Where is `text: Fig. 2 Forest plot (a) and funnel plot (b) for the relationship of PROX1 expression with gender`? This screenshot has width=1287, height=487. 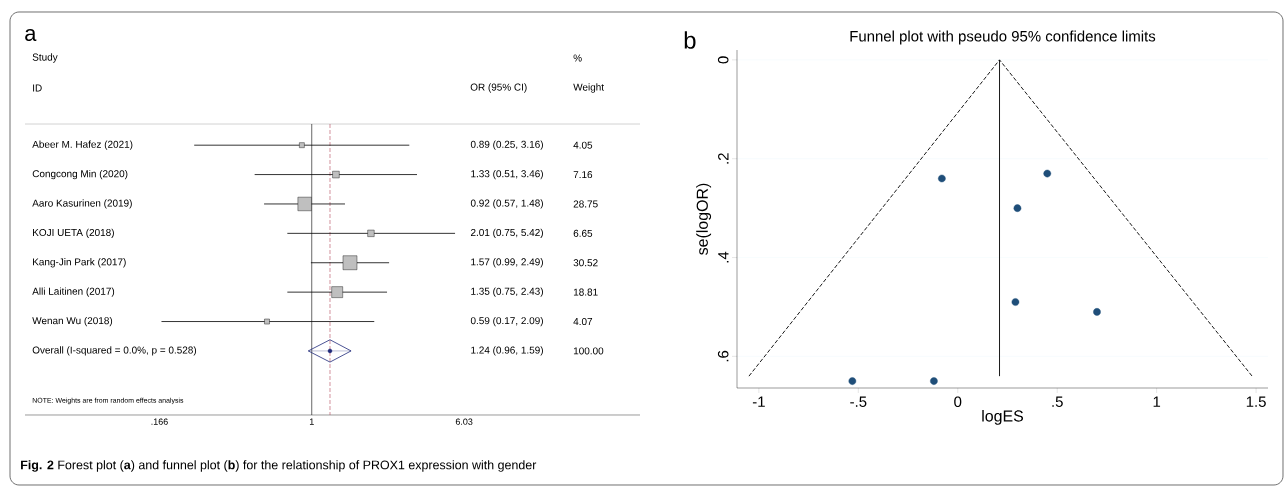
text: Fig. 2 Forest plot (a) and funnel plot (b) for the relationship of PROX1 expression with gender is located at coordinates (279, 466).